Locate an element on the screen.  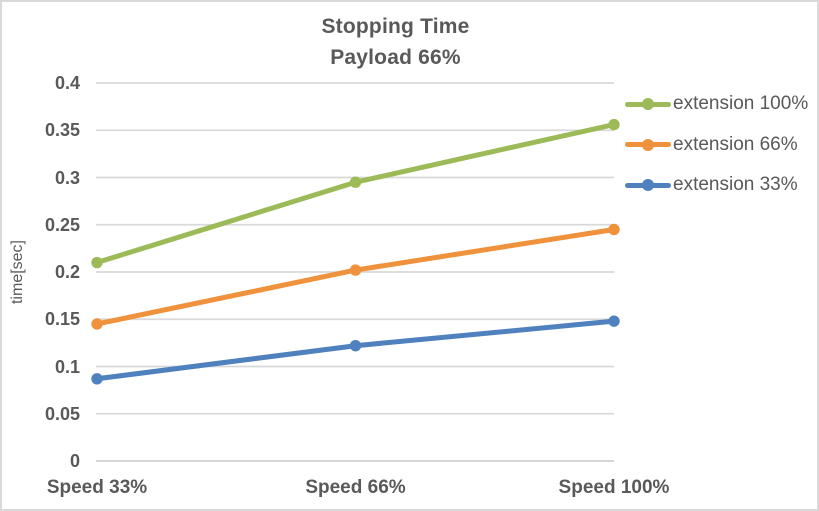
legend-label: extension 66% is located at coordinates (735, 144).